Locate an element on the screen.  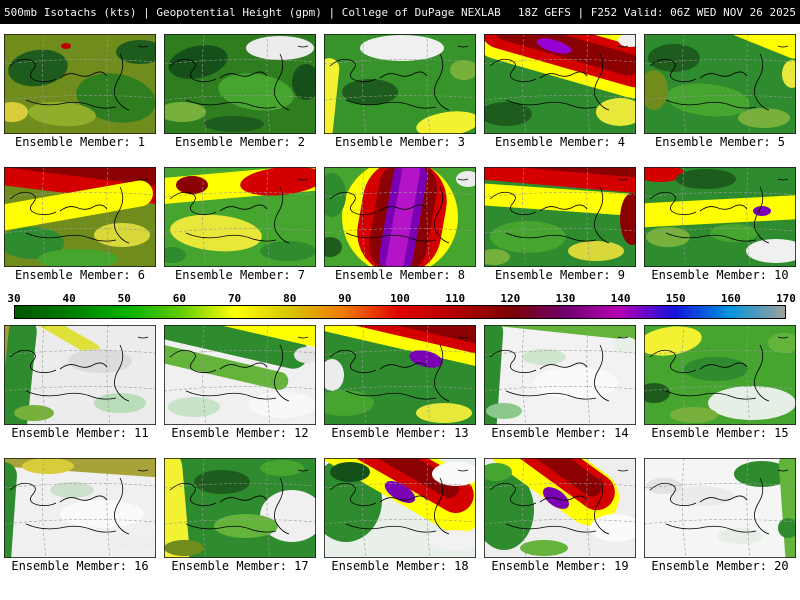
ensemble-member-label: Ensemble Member: 20 is located at coordinates (720, 566).